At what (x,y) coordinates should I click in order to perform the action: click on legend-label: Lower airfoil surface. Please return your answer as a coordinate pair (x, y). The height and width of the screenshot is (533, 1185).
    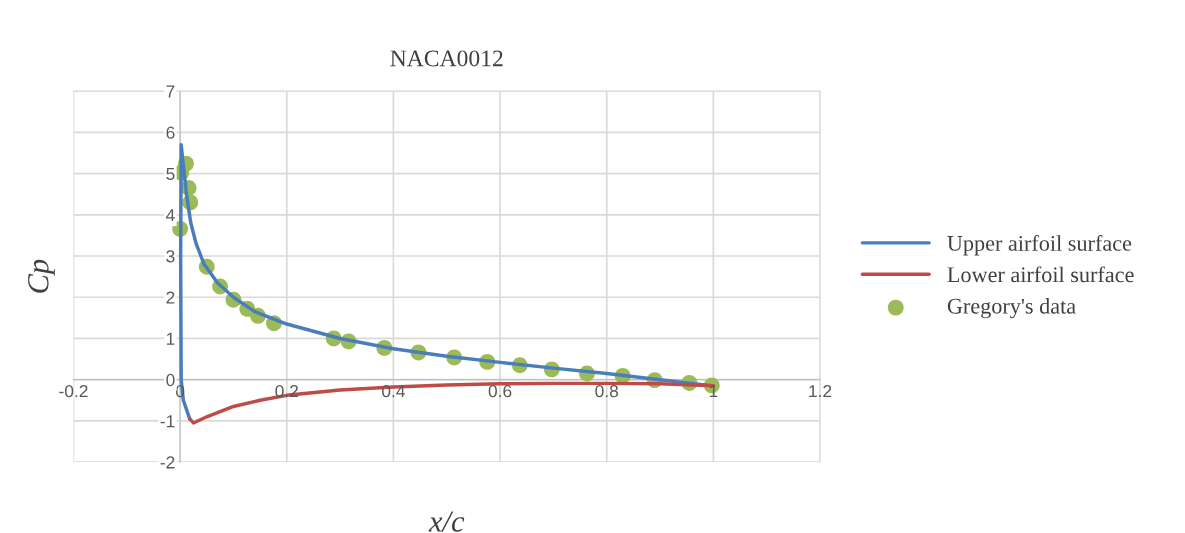
    Looking at the image, I should click on (1040, 274).